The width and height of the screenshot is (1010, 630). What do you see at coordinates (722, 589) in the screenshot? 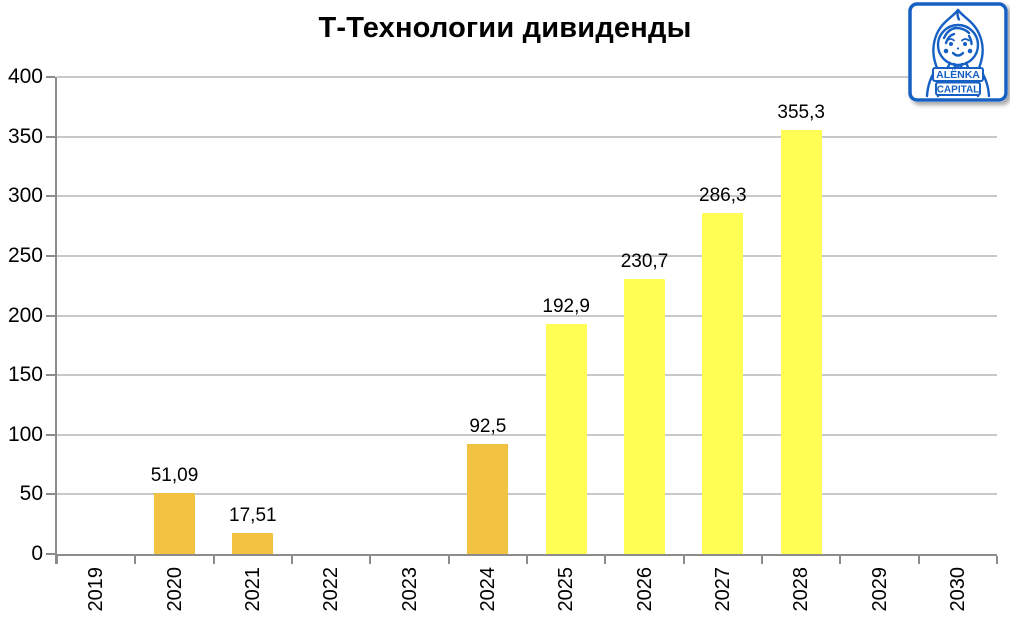
I see `x-axis-label: 2027` at bounding box center [722, 589].